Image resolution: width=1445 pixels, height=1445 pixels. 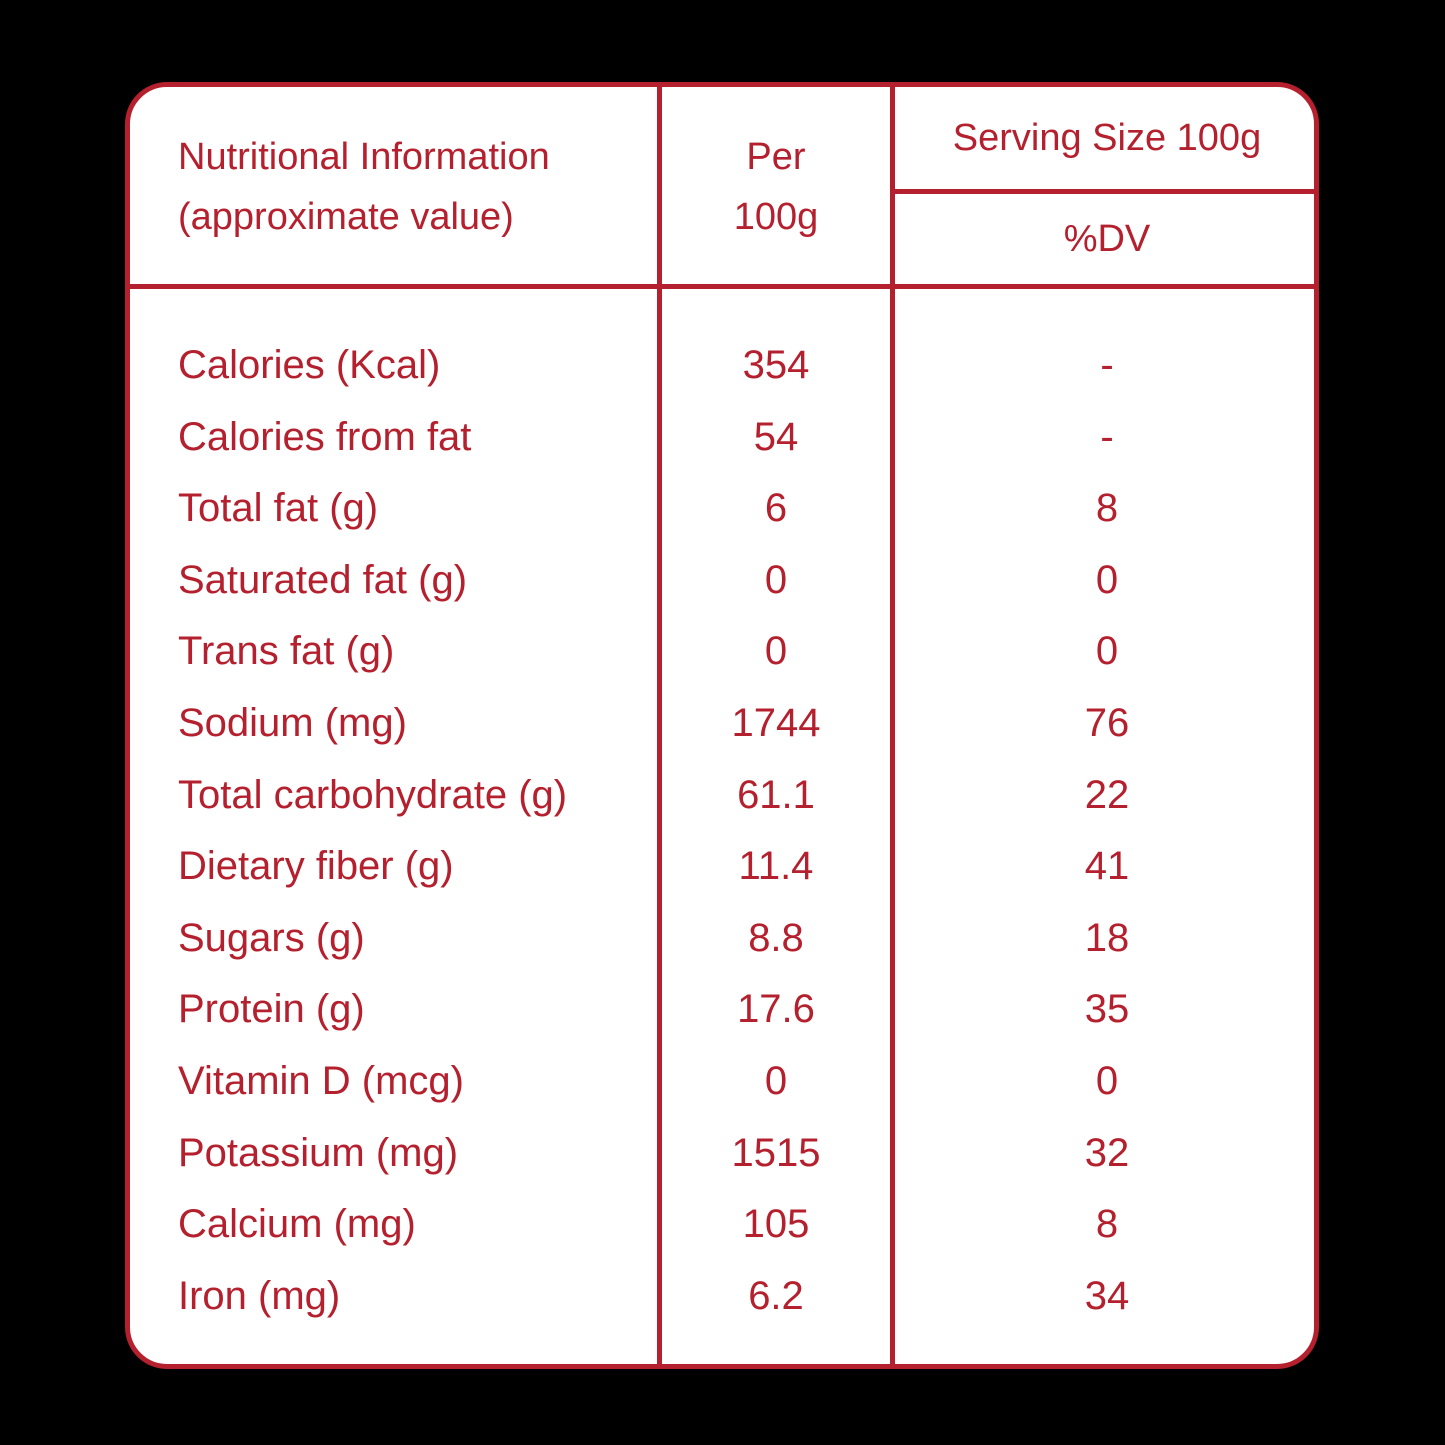 I want to click on nutrient-per-100g: 105, so click(x=776, y=1224).